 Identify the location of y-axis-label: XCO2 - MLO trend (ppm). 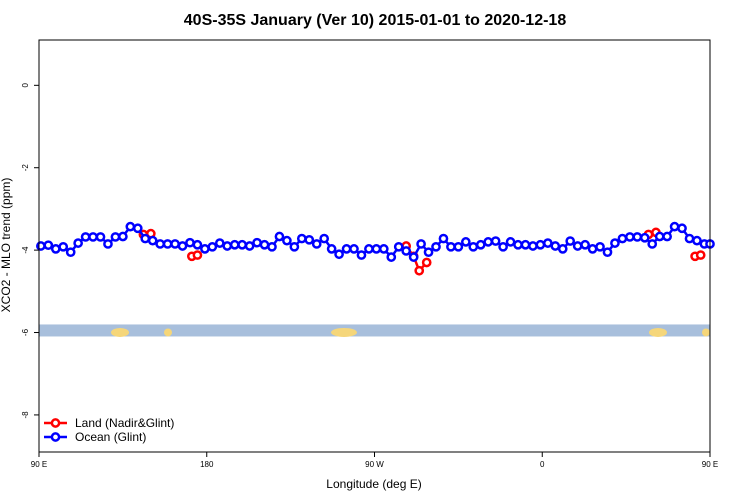
(6, 245).